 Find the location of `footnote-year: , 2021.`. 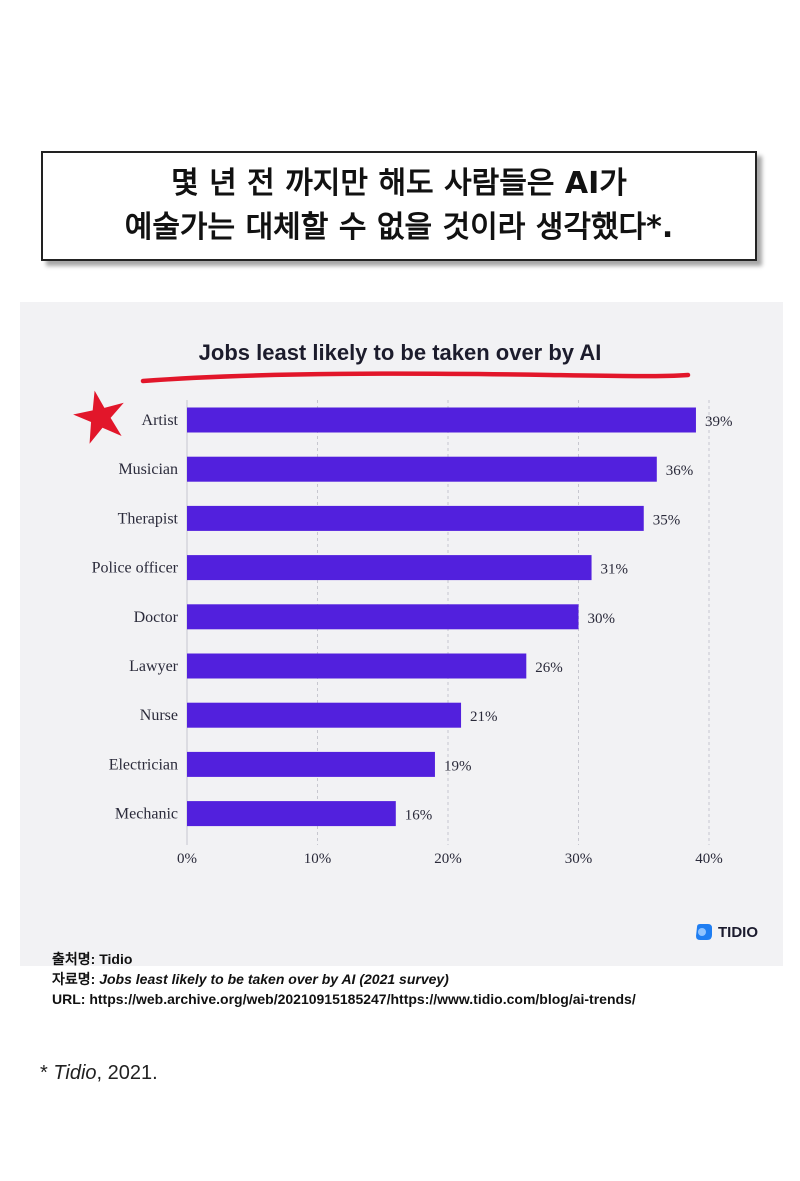

footnote-year: , 2021. is located at coordinates (127, 1073).